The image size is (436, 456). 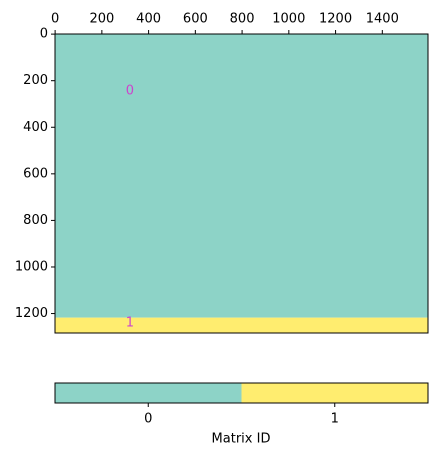 What do you see at coordinates (101, 19) in the screenshot?
I see `x-tick-label: 200` at bounding box center [101, 19].